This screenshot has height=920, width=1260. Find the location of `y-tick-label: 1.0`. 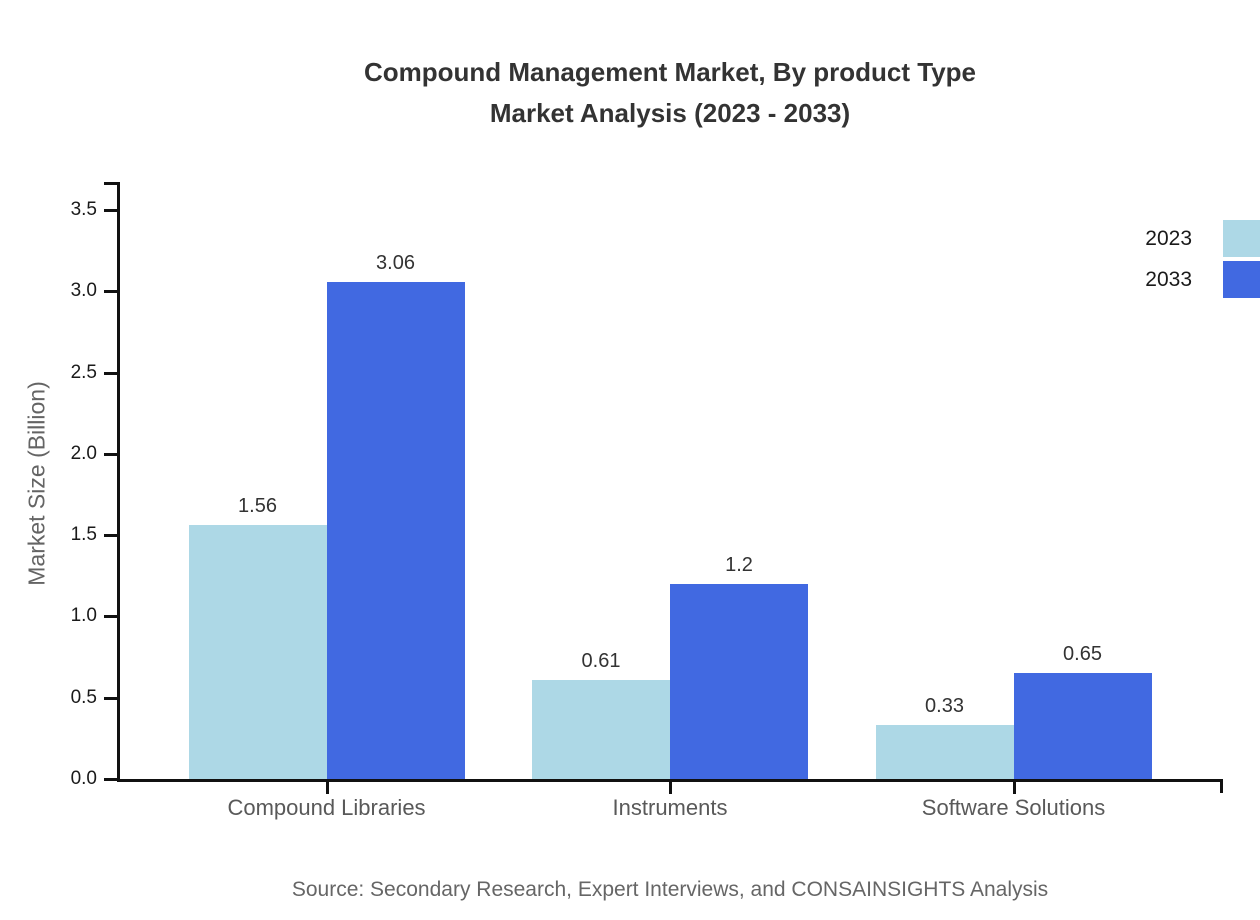

y-tick-label: 1.0 is located at coordinates (83, 616).